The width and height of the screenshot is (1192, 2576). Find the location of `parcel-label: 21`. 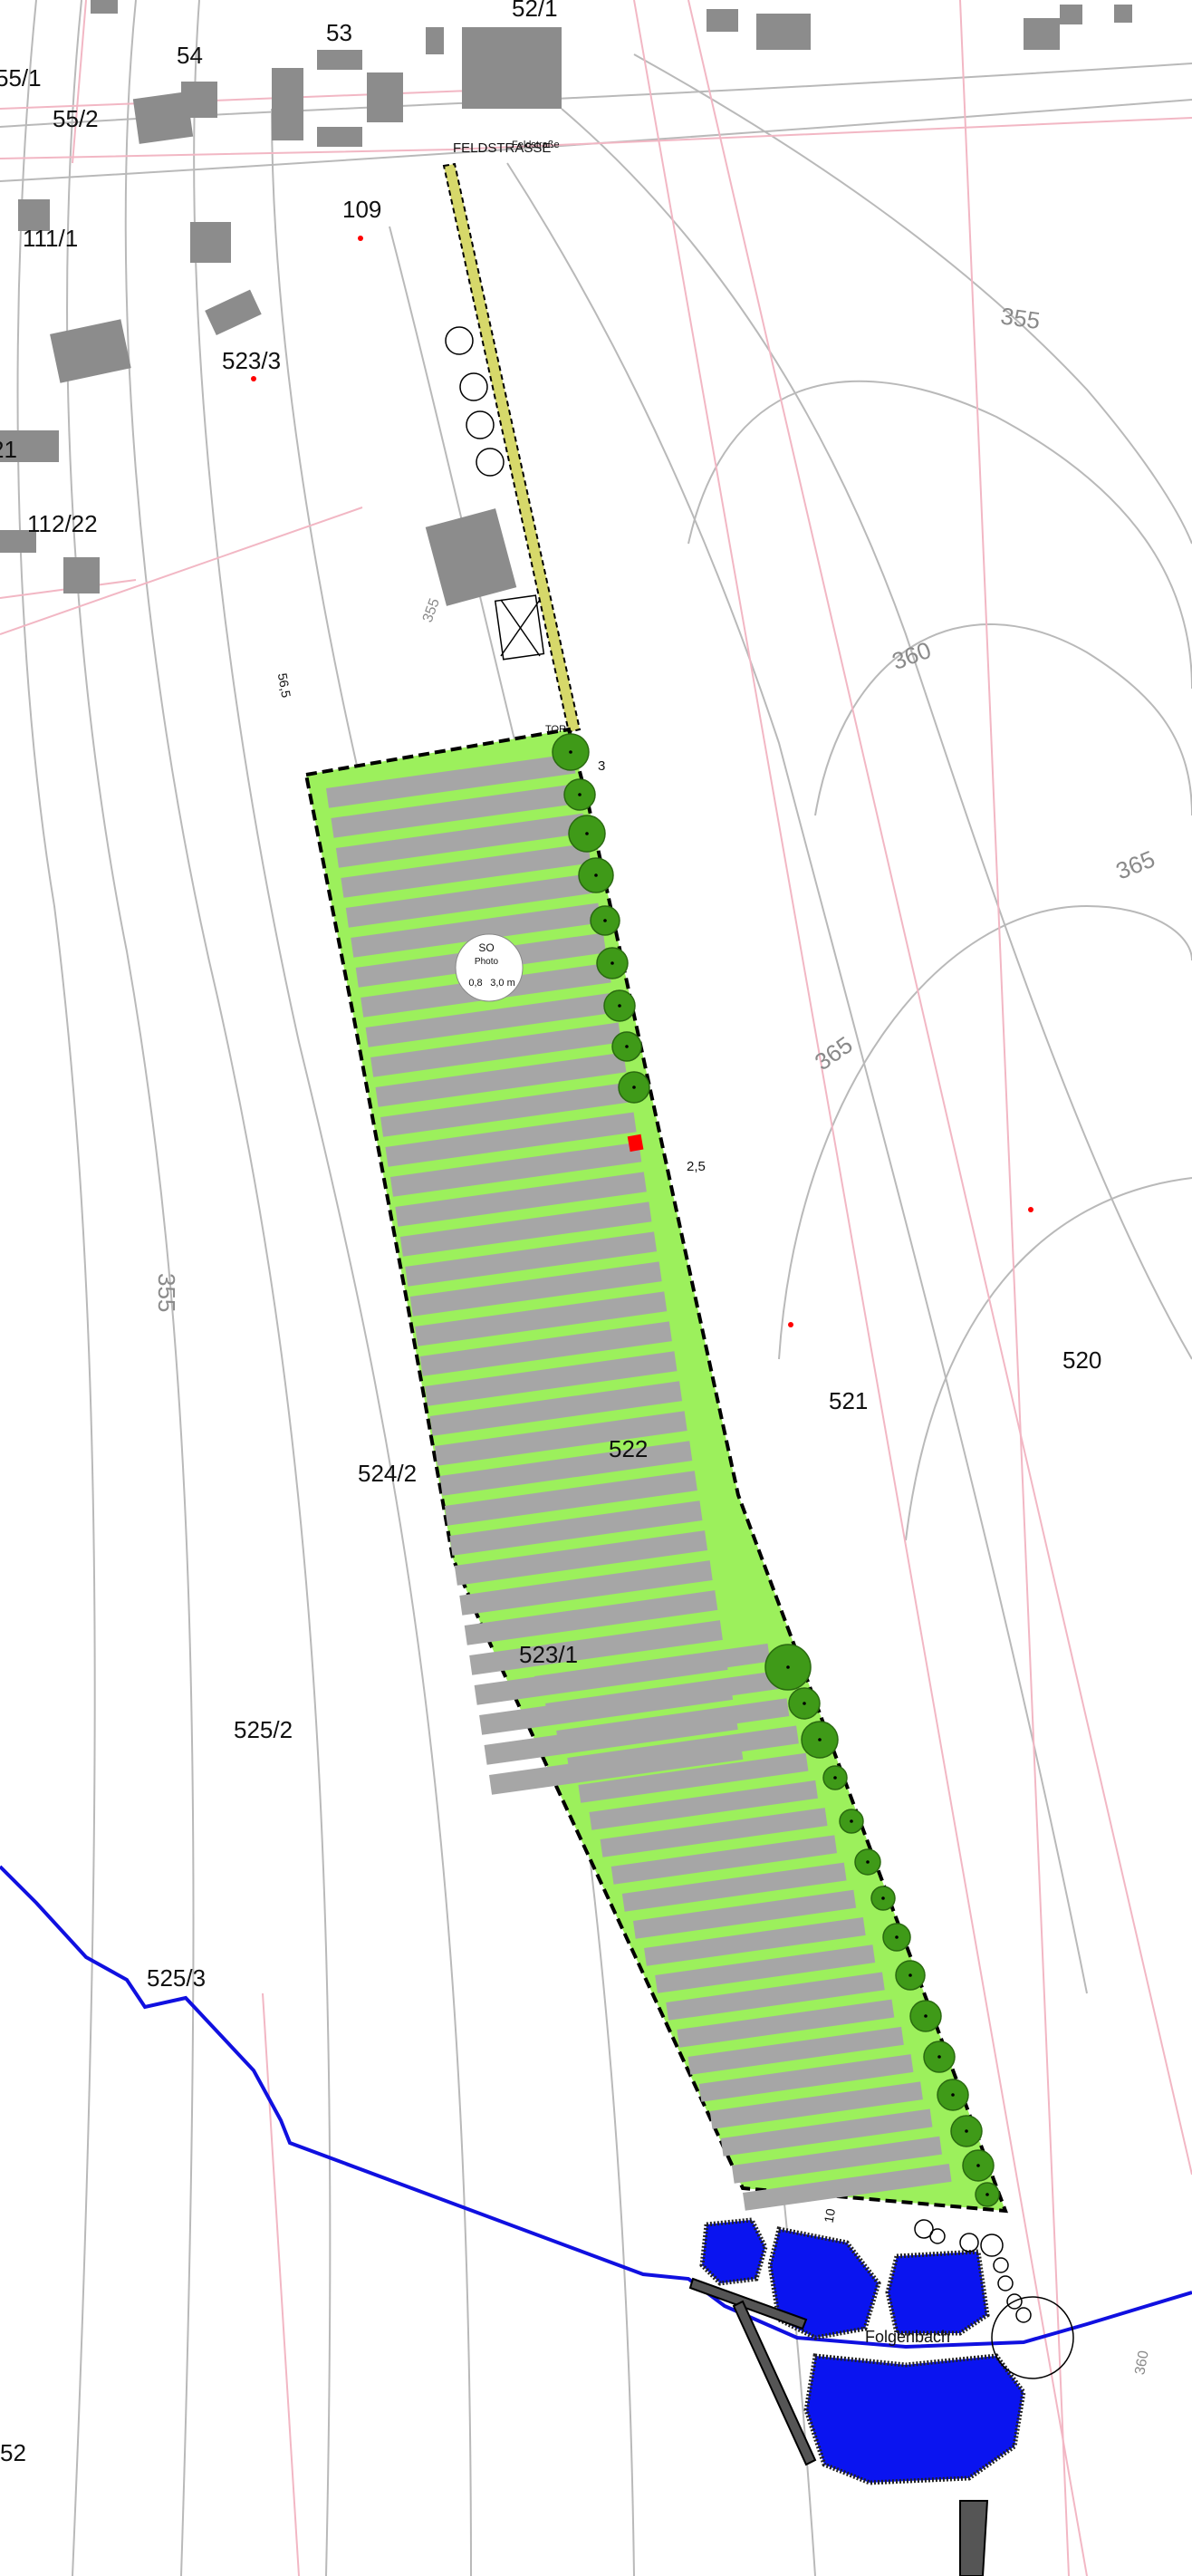

parcel-label: 21 is located at coordinates (8, 449).